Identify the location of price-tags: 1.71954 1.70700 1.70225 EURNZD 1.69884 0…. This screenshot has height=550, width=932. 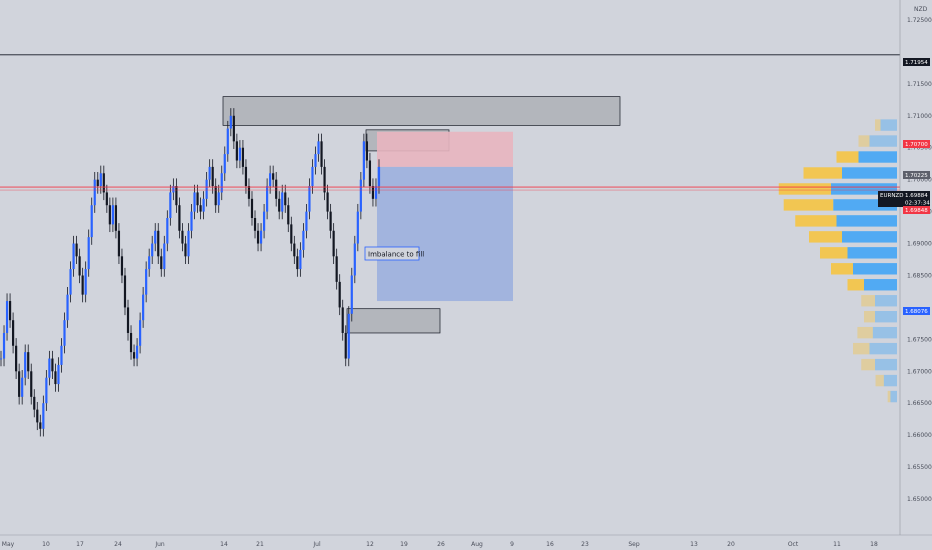
(904, 186).